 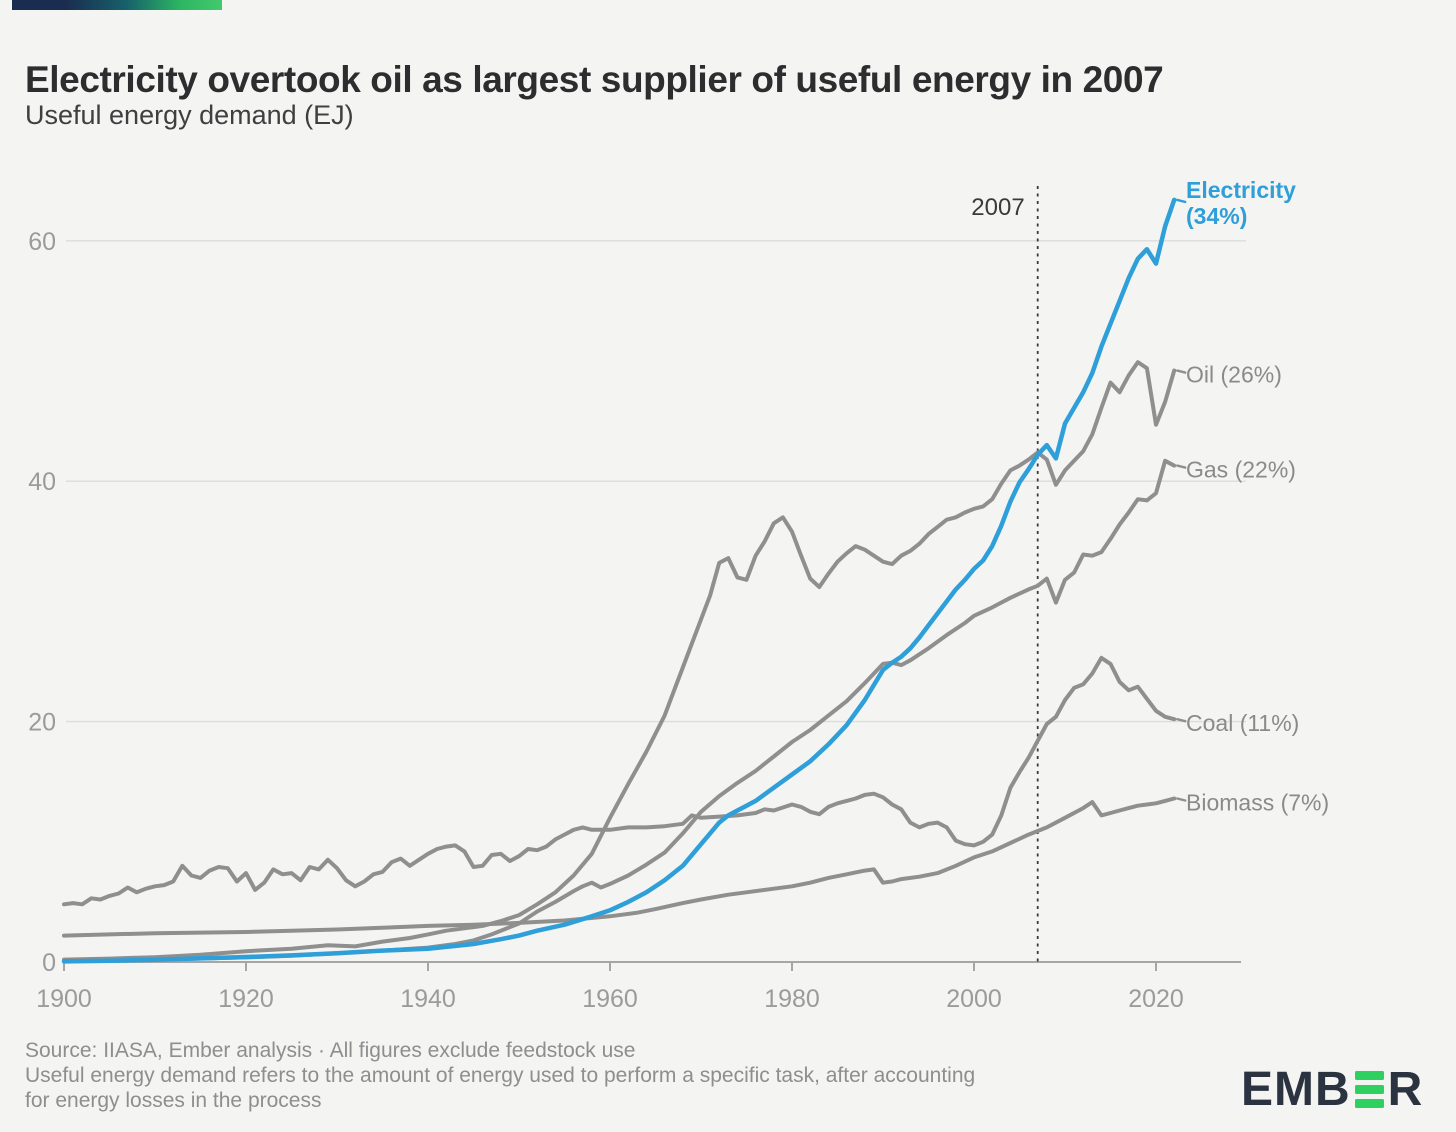 What do you see at coordinates (1257, 803) in the screenshot?
I see `series-label-biomass: Biomass (7%)` at bounding box center [1257, 803].